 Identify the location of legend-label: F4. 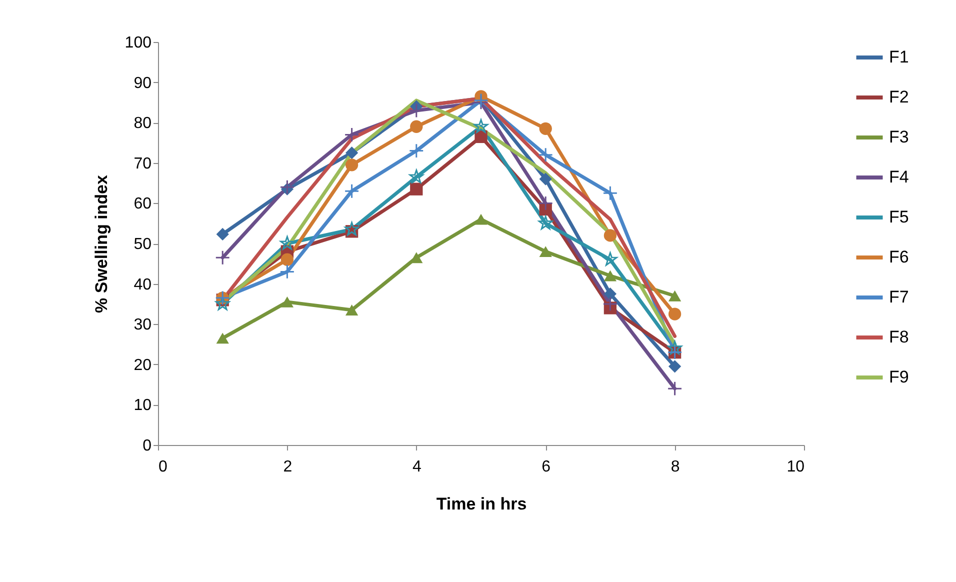
(899, 177).